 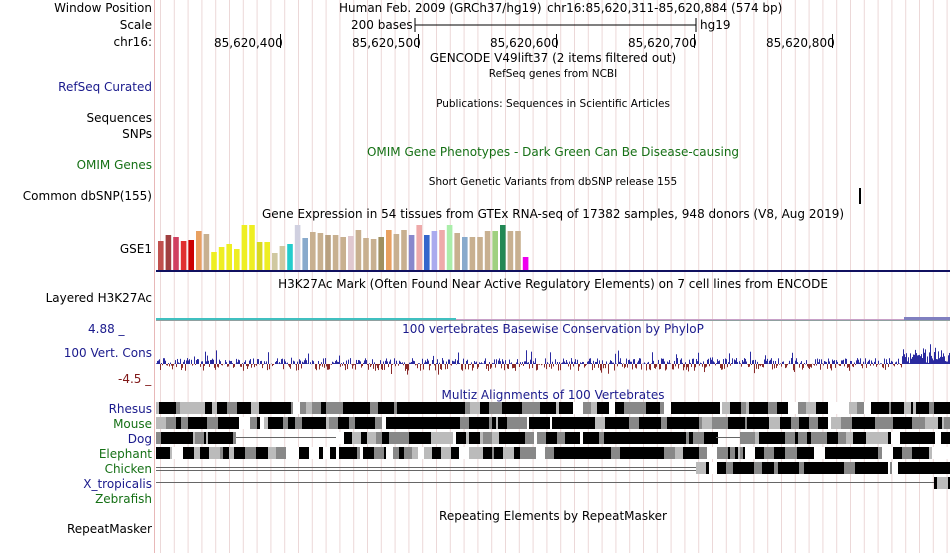 What do you see at coordinates (440, 8) in the screenshot?
I see `assembly-text: Human Feb. 2009 (GRCh37/hg19)` at bounding box center [440, 8].